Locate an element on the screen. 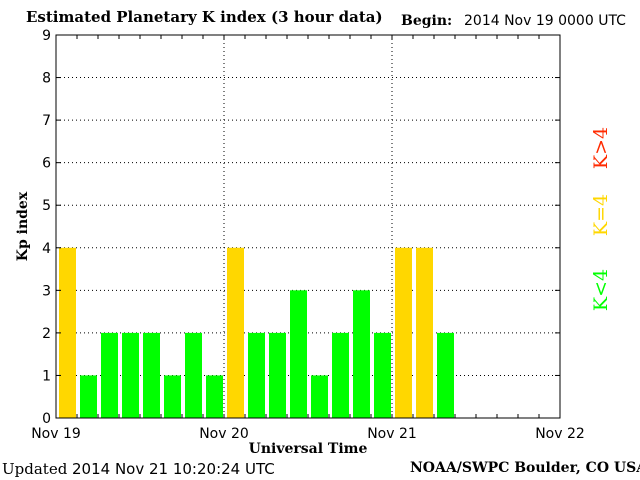  begin-value: 2014 Nov 19 0000 UTC is located at coordinates (545, 21).